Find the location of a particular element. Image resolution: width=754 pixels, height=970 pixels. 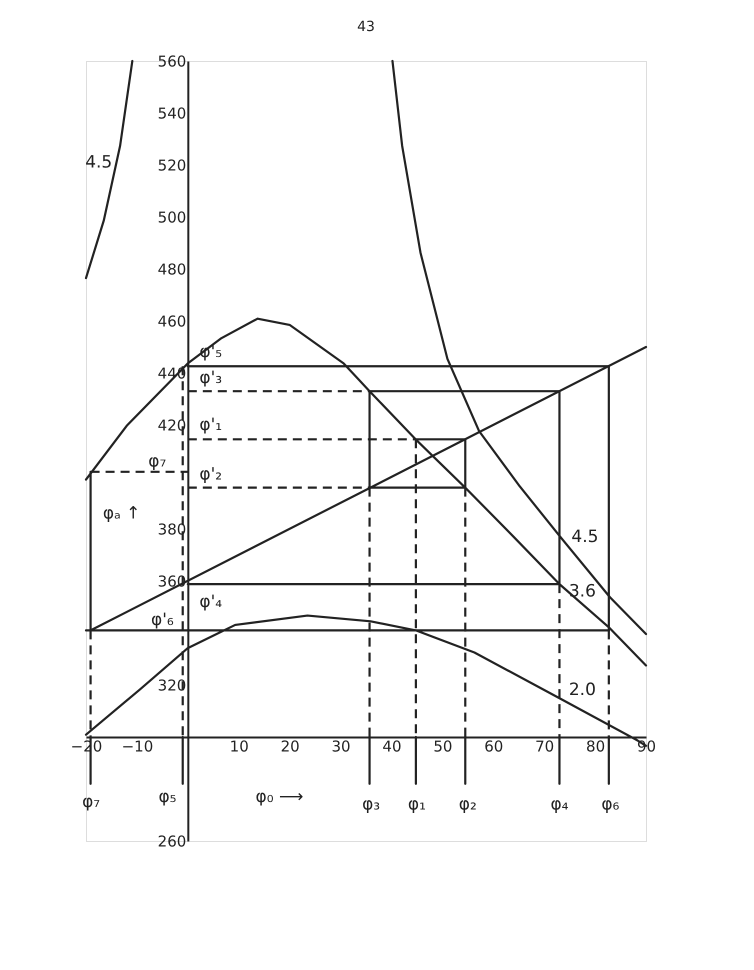

x-tick-label: 80 is located at coordinates (596, 747).